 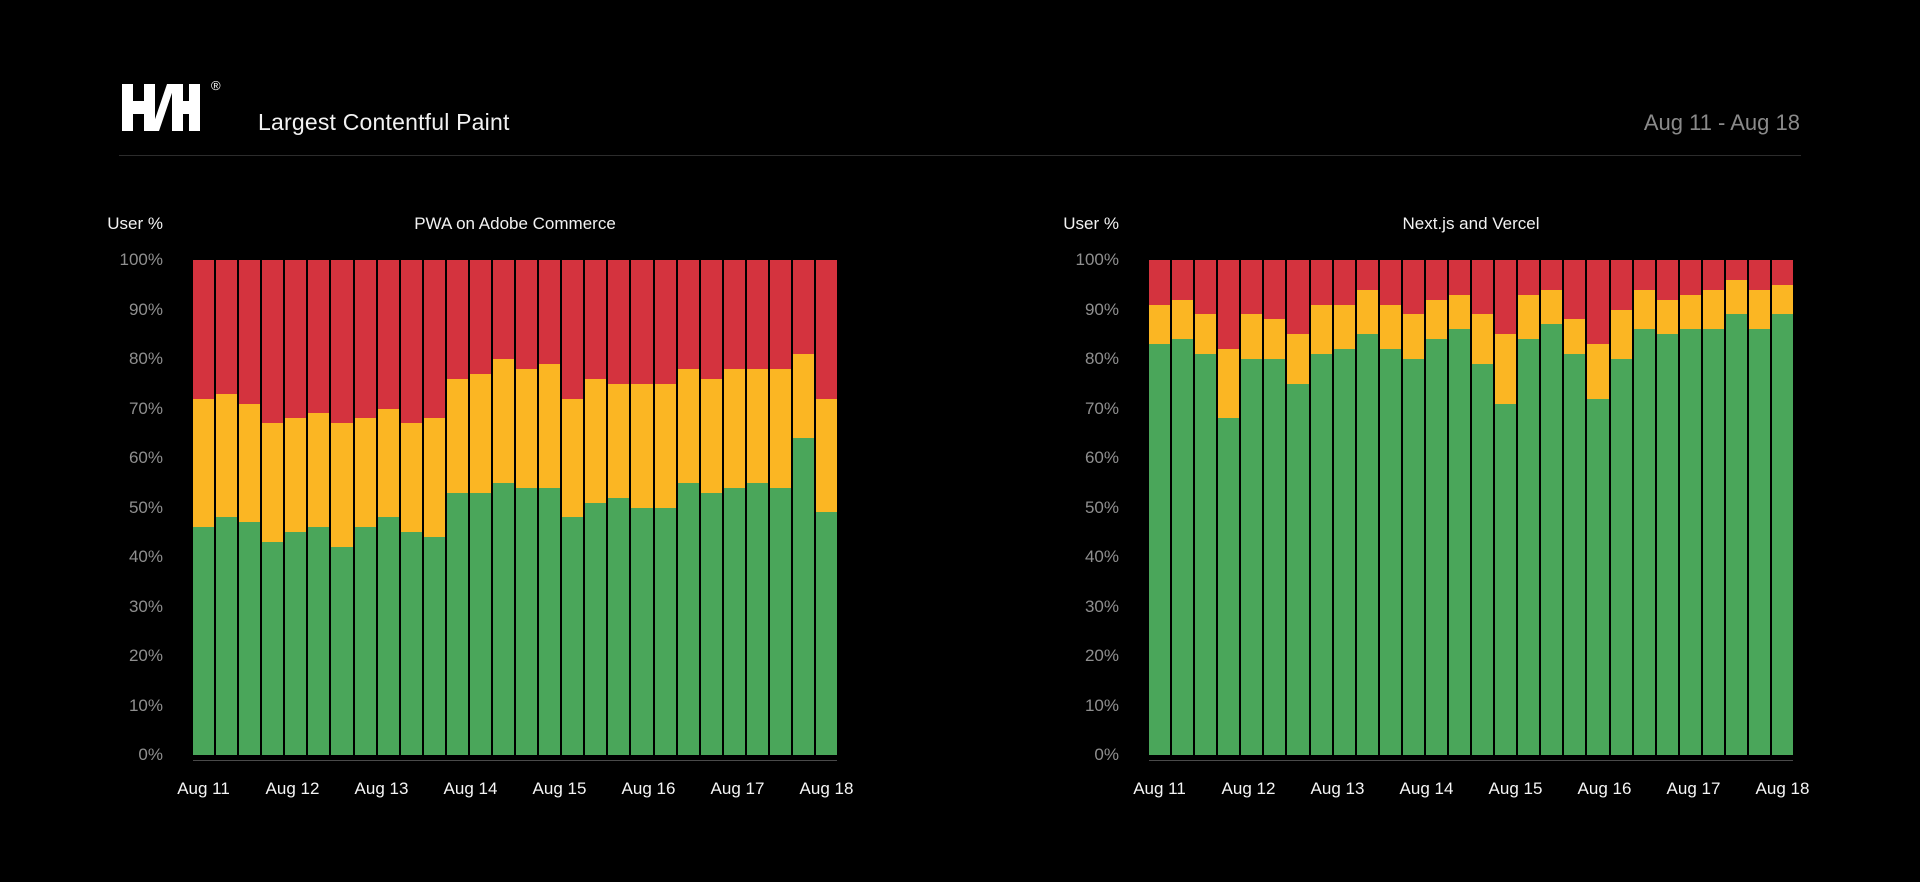 What do you see at coordinates (1076, 507) in the screenshot?
I see `y-axis: 100% 90% 80% 70% 60% 50% 40% 30% 20% 10% 0%` at bounding box center [1076, 507].